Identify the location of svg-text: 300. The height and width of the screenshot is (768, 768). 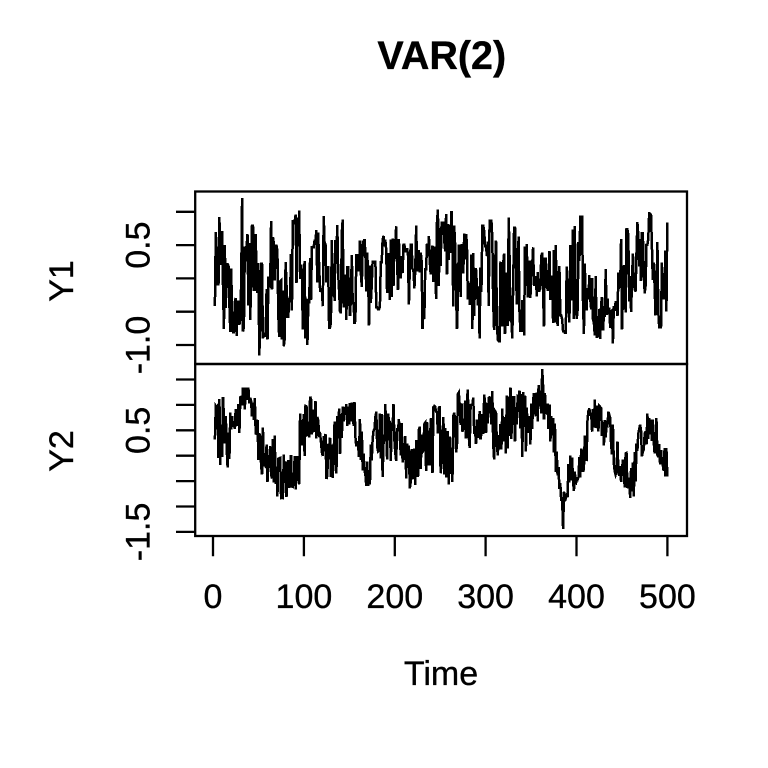
(485, 597).